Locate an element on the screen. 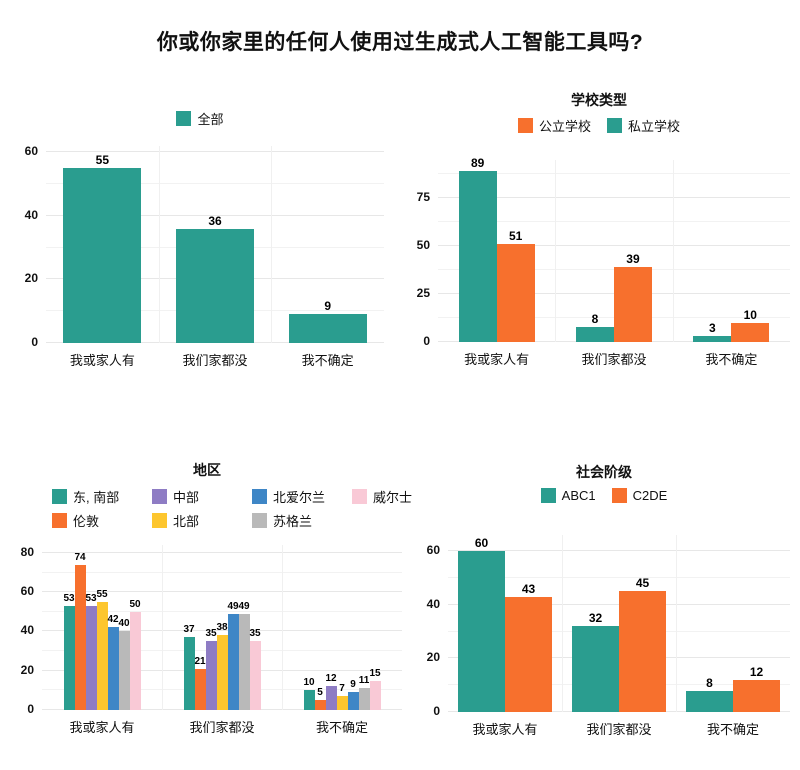  bar-value-label: 11 is located at coordinates (364, 680).